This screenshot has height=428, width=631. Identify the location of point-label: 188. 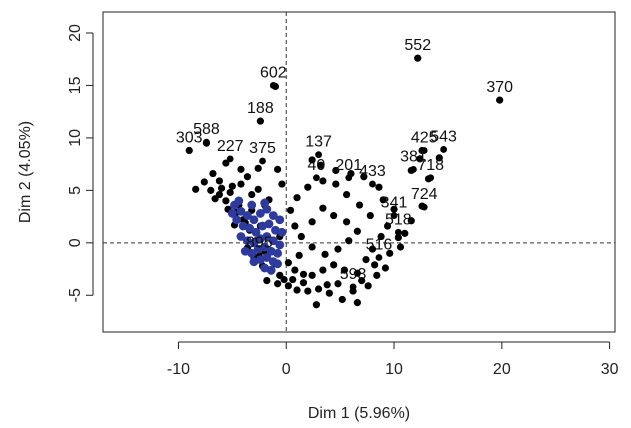
(260, 108).